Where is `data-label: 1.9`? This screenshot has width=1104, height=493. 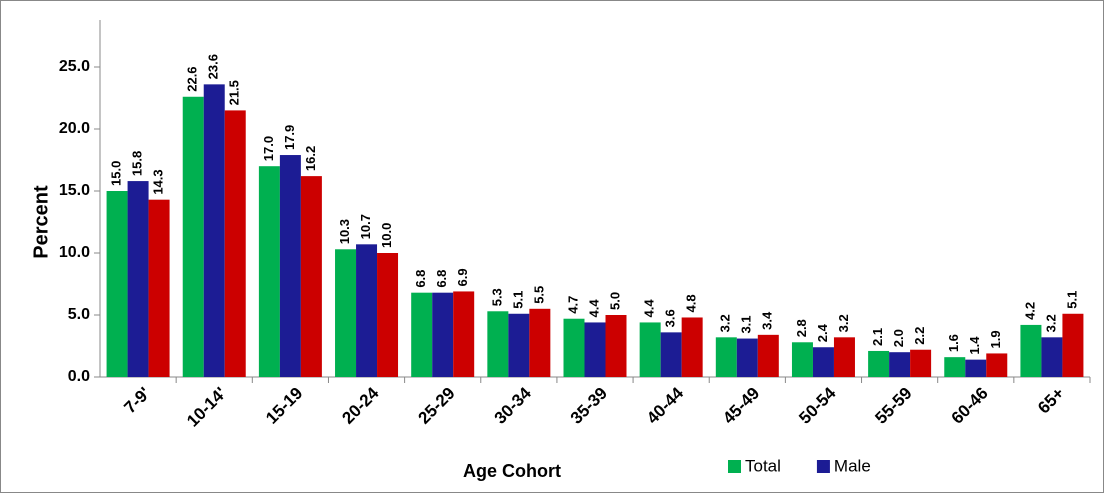
data-label: 1.9 is located at coordinates (995, 339).